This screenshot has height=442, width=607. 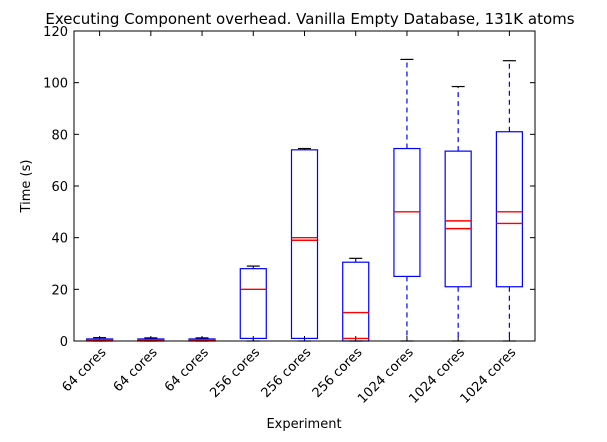 What do you see at coordinates (59, 239) in the screenshot?
I see `y-tick-label: 40` at bounding box center [59, 239].